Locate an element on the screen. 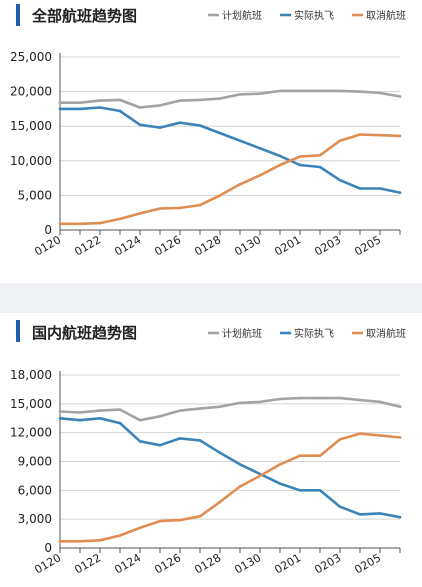 This screenshot has height=587, width=422. y-tick-label: 15,000 is located at coordinates (31, 404).